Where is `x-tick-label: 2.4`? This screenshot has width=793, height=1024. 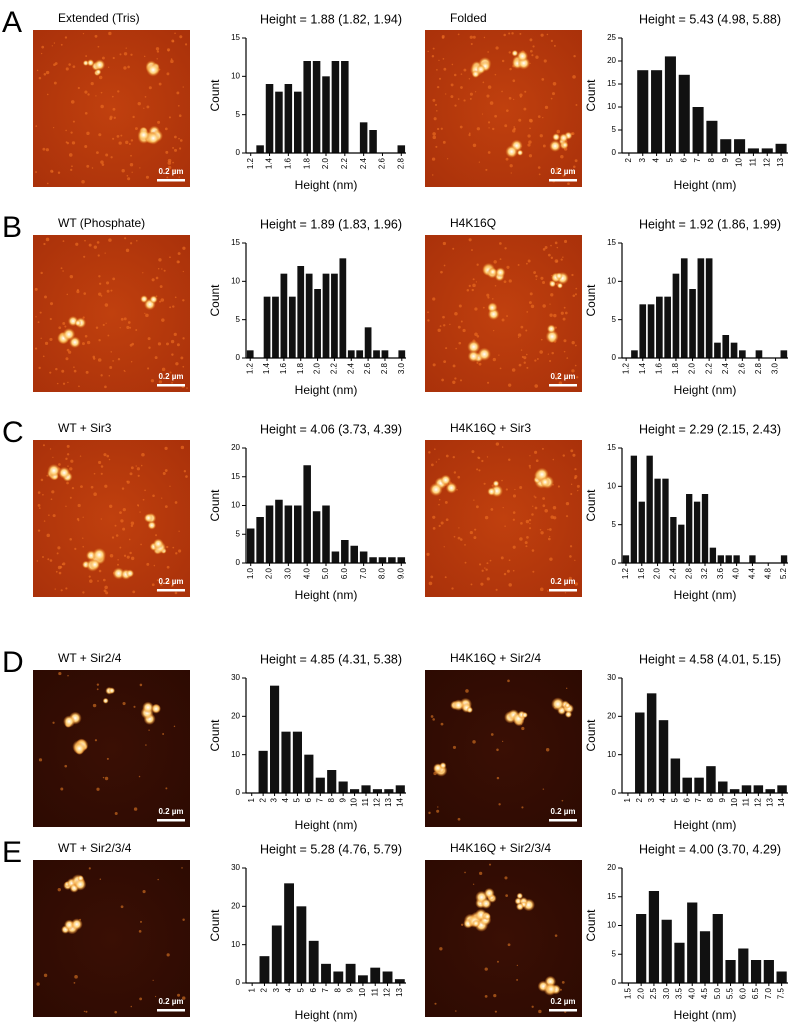
x-tick-label: 2.4 is located at coordinates (363, 163).